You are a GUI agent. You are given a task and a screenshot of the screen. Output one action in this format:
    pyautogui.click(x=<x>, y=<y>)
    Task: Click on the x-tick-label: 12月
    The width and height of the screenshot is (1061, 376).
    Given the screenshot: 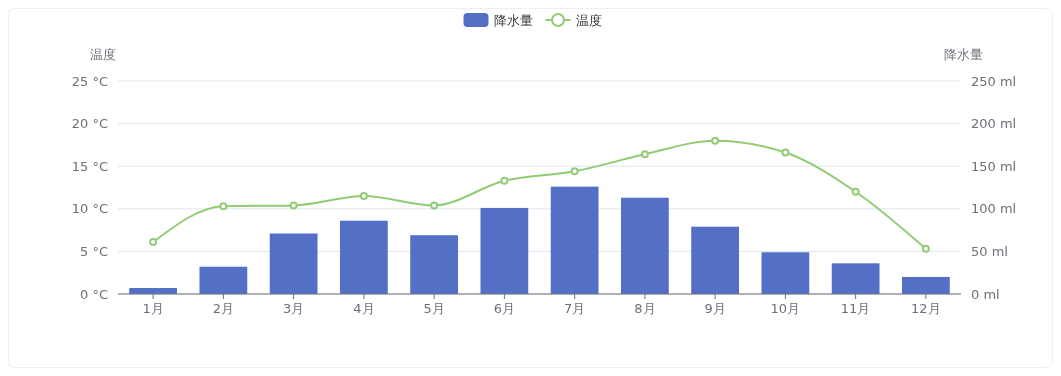 What is the action you would take?
    pyautogui.click(x=926, y=308)
    